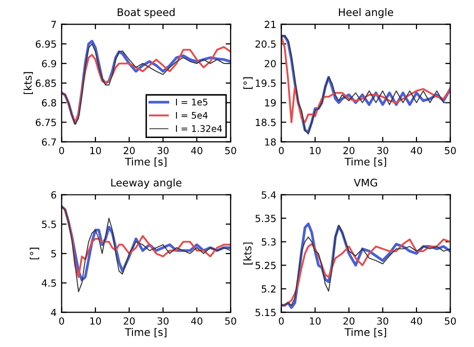 This screenshot has height=347, width=474. Describe the element at coordinates (49, 283) in the screenshot. I see `y-tick-label: 4.5` at that location.